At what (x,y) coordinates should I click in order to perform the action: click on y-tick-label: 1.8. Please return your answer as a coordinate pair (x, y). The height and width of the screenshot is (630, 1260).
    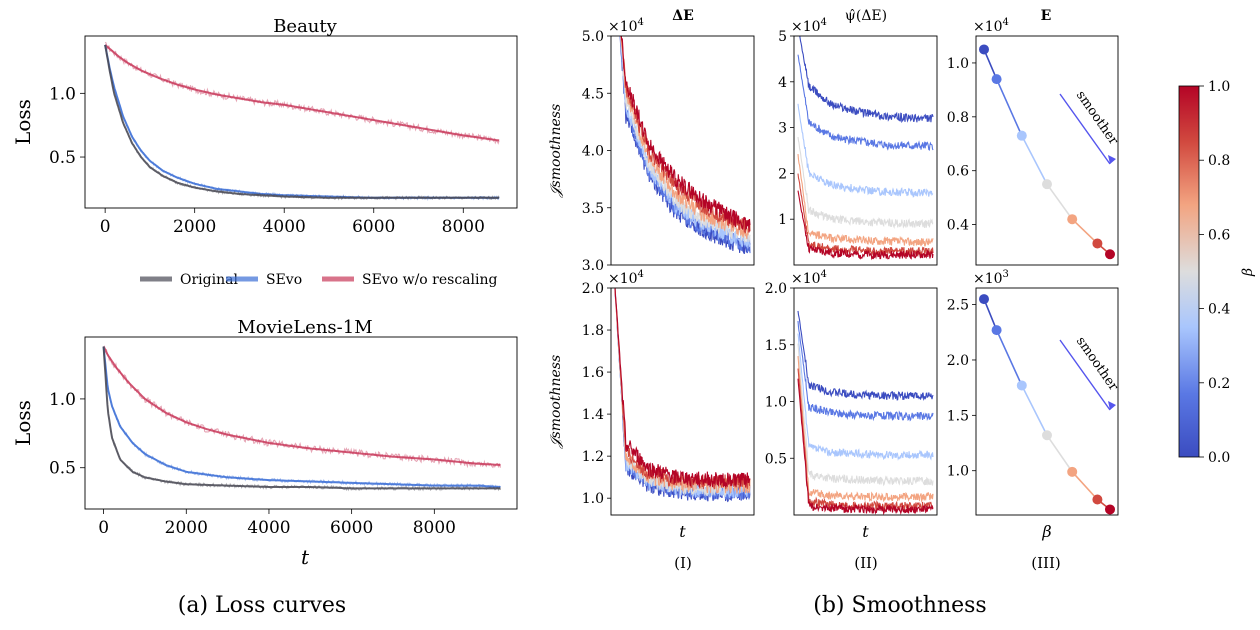
    Looking at the image, I should click on (593, 331).